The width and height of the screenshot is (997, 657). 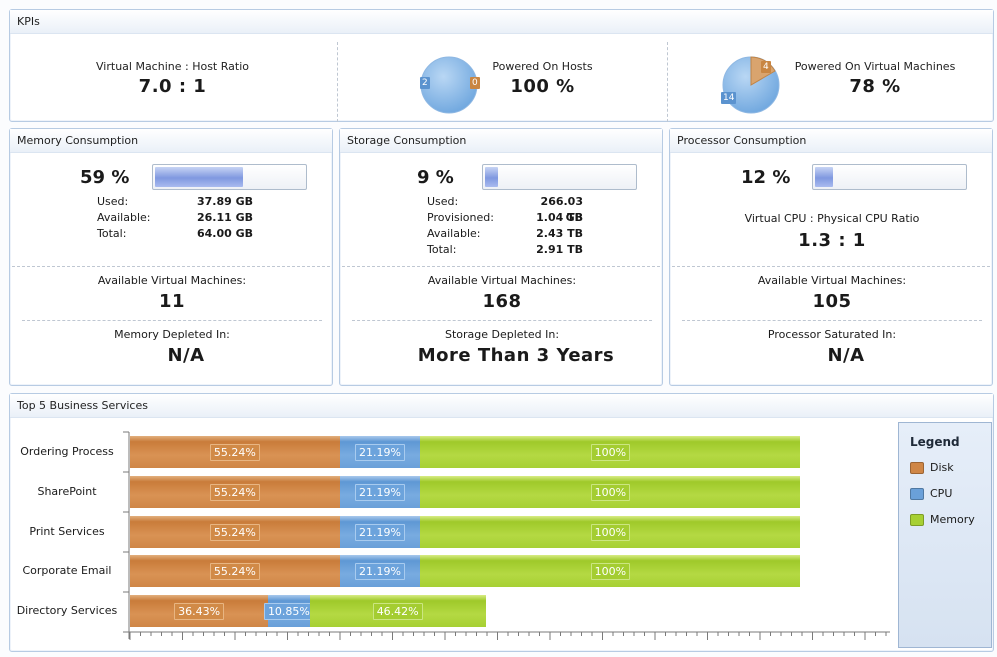 What do you see at coordinates (559, 217) in the screenshot?
I see `stat-value: 1.04 TB` at bounding box center [559, 217].